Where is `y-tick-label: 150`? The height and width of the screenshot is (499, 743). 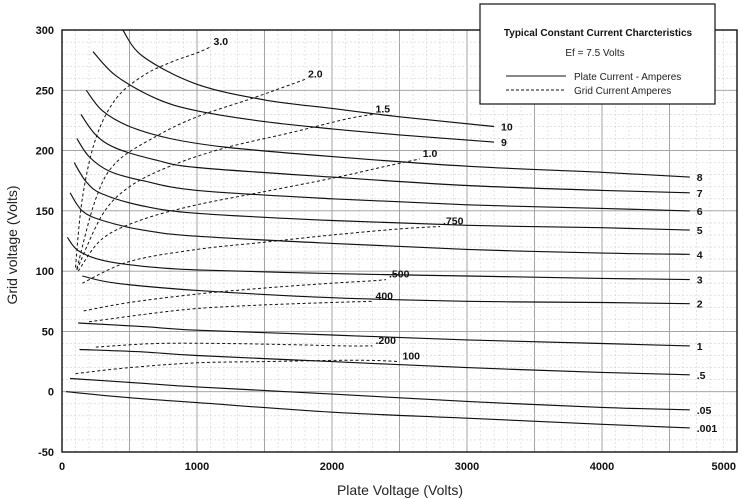 y-tick-label: 150 is located at coordinates (45, 212).